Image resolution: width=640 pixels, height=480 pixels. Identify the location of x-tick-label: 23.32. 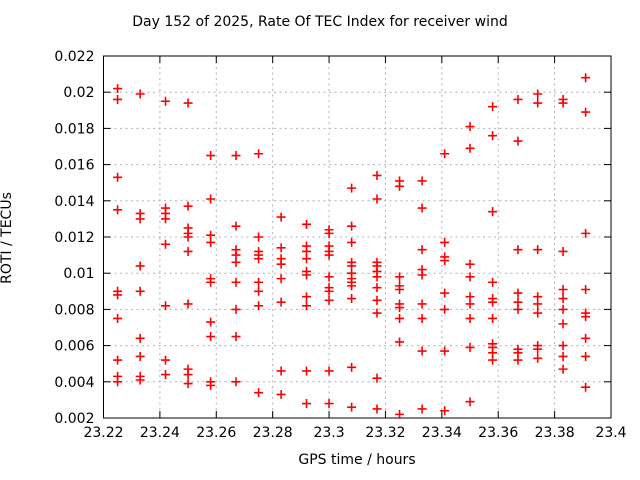
(385, 433).